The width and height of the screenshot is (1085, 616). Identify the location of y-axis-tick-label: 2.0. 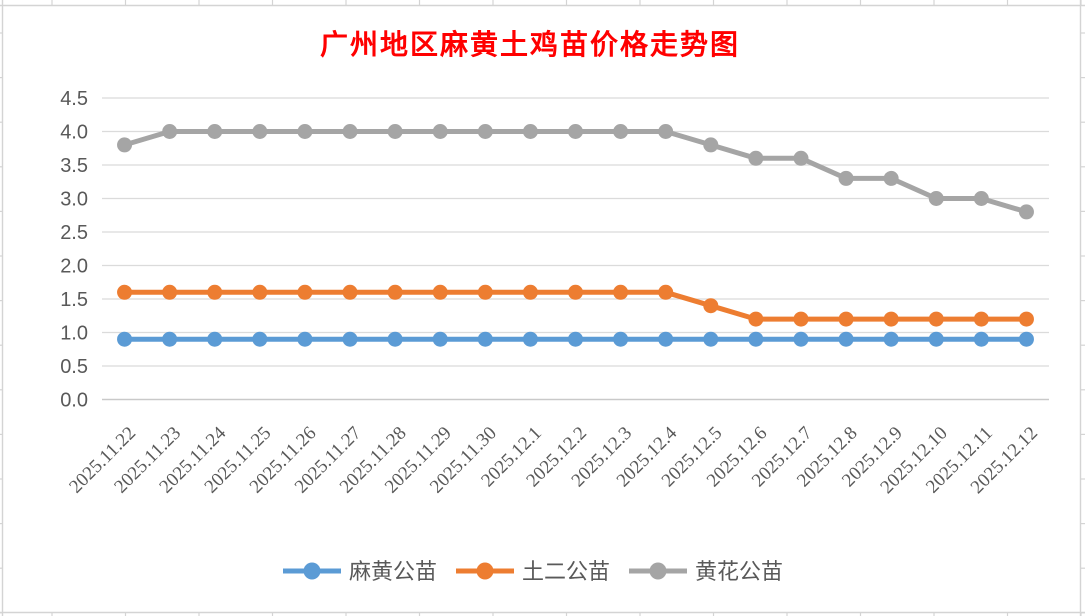
(74, 267).